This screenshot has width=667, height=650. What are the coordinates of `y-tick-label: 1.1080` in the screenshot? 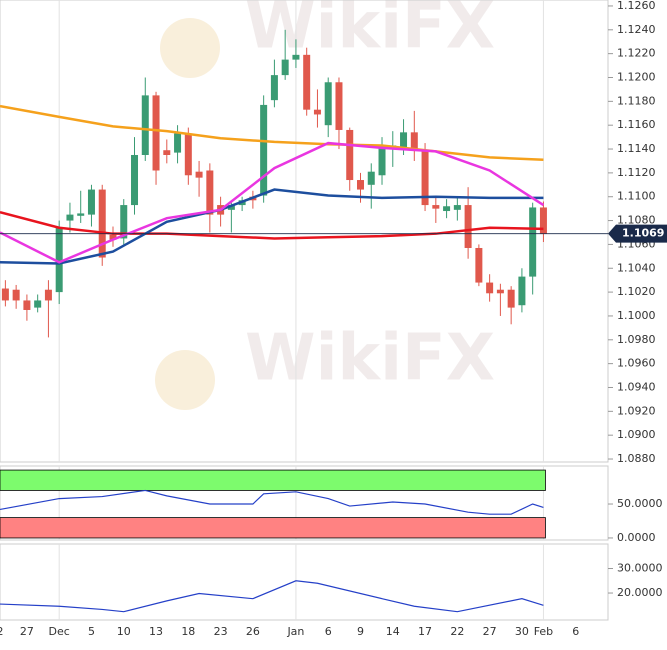 It's located at (636, 220).